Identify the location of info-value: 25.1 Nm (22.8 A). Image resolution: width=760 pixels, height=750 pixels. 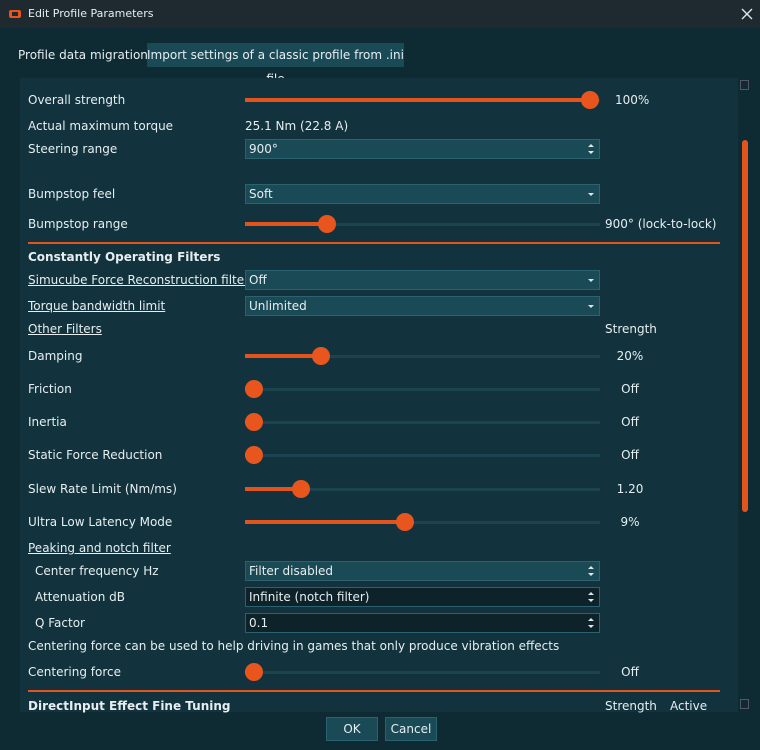
(297, 126).